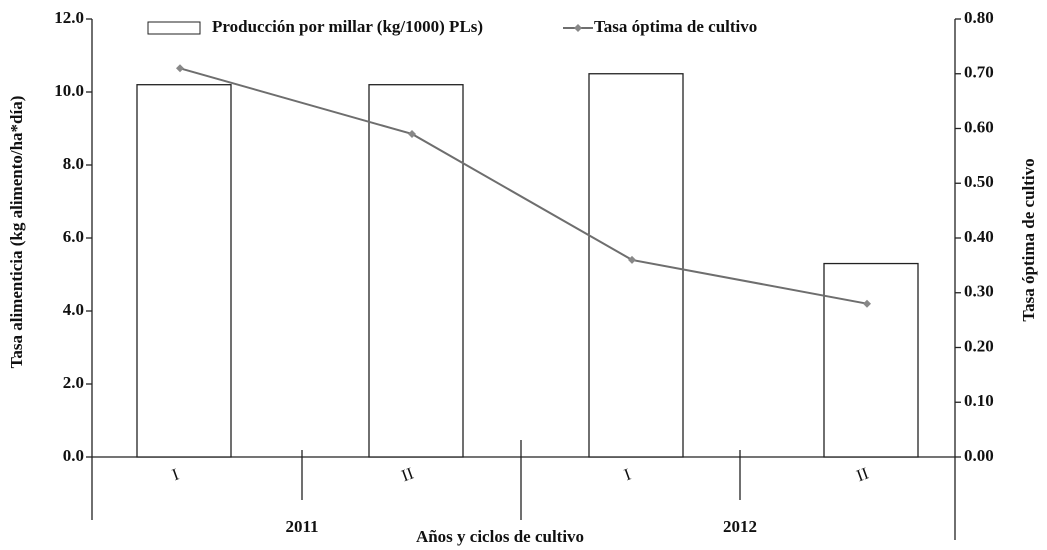  I want to click on y2-tick-label: 0.70, so click(979, 72).